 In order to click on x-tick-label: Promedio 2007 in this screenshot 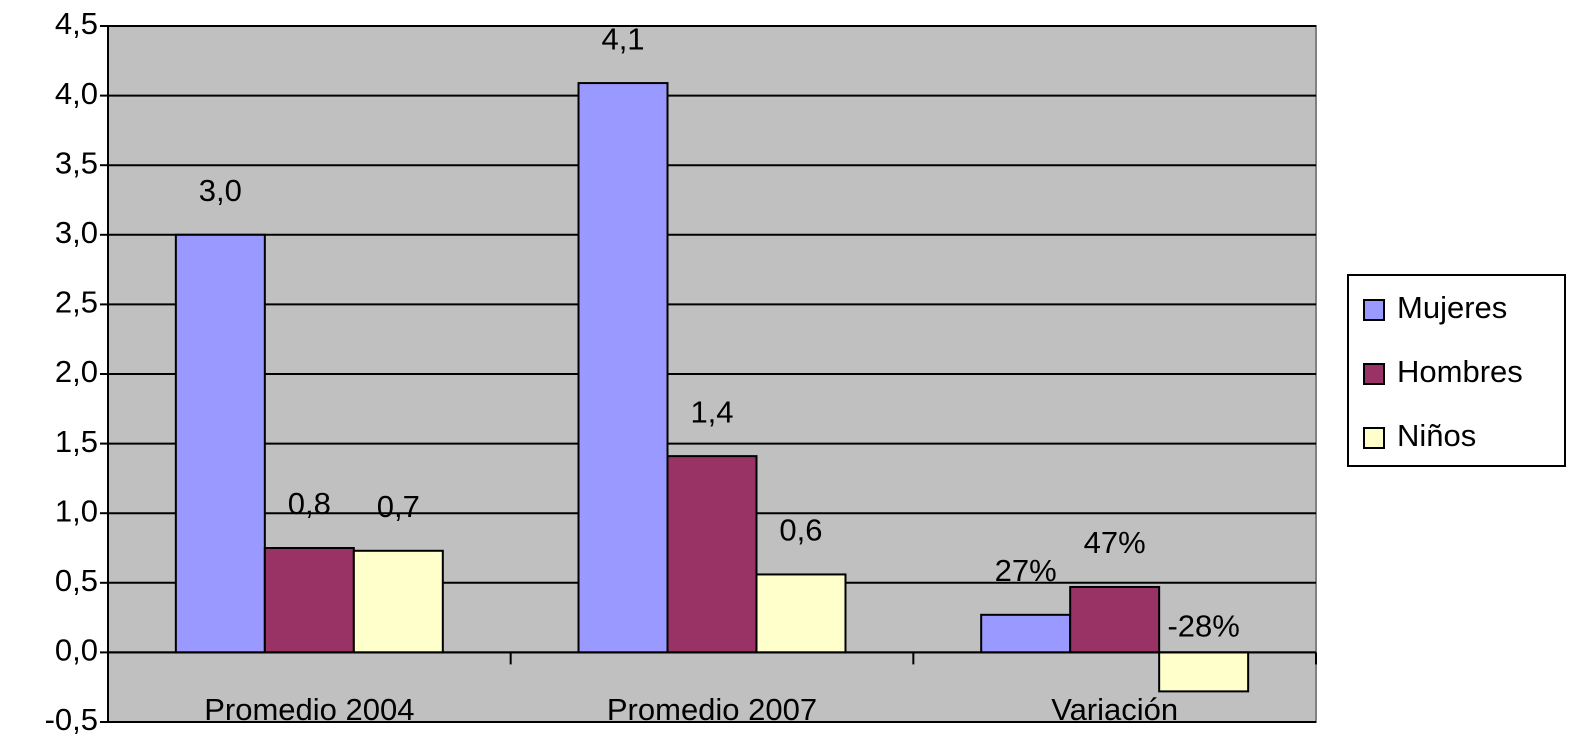, I will do `click(712, 709)`.